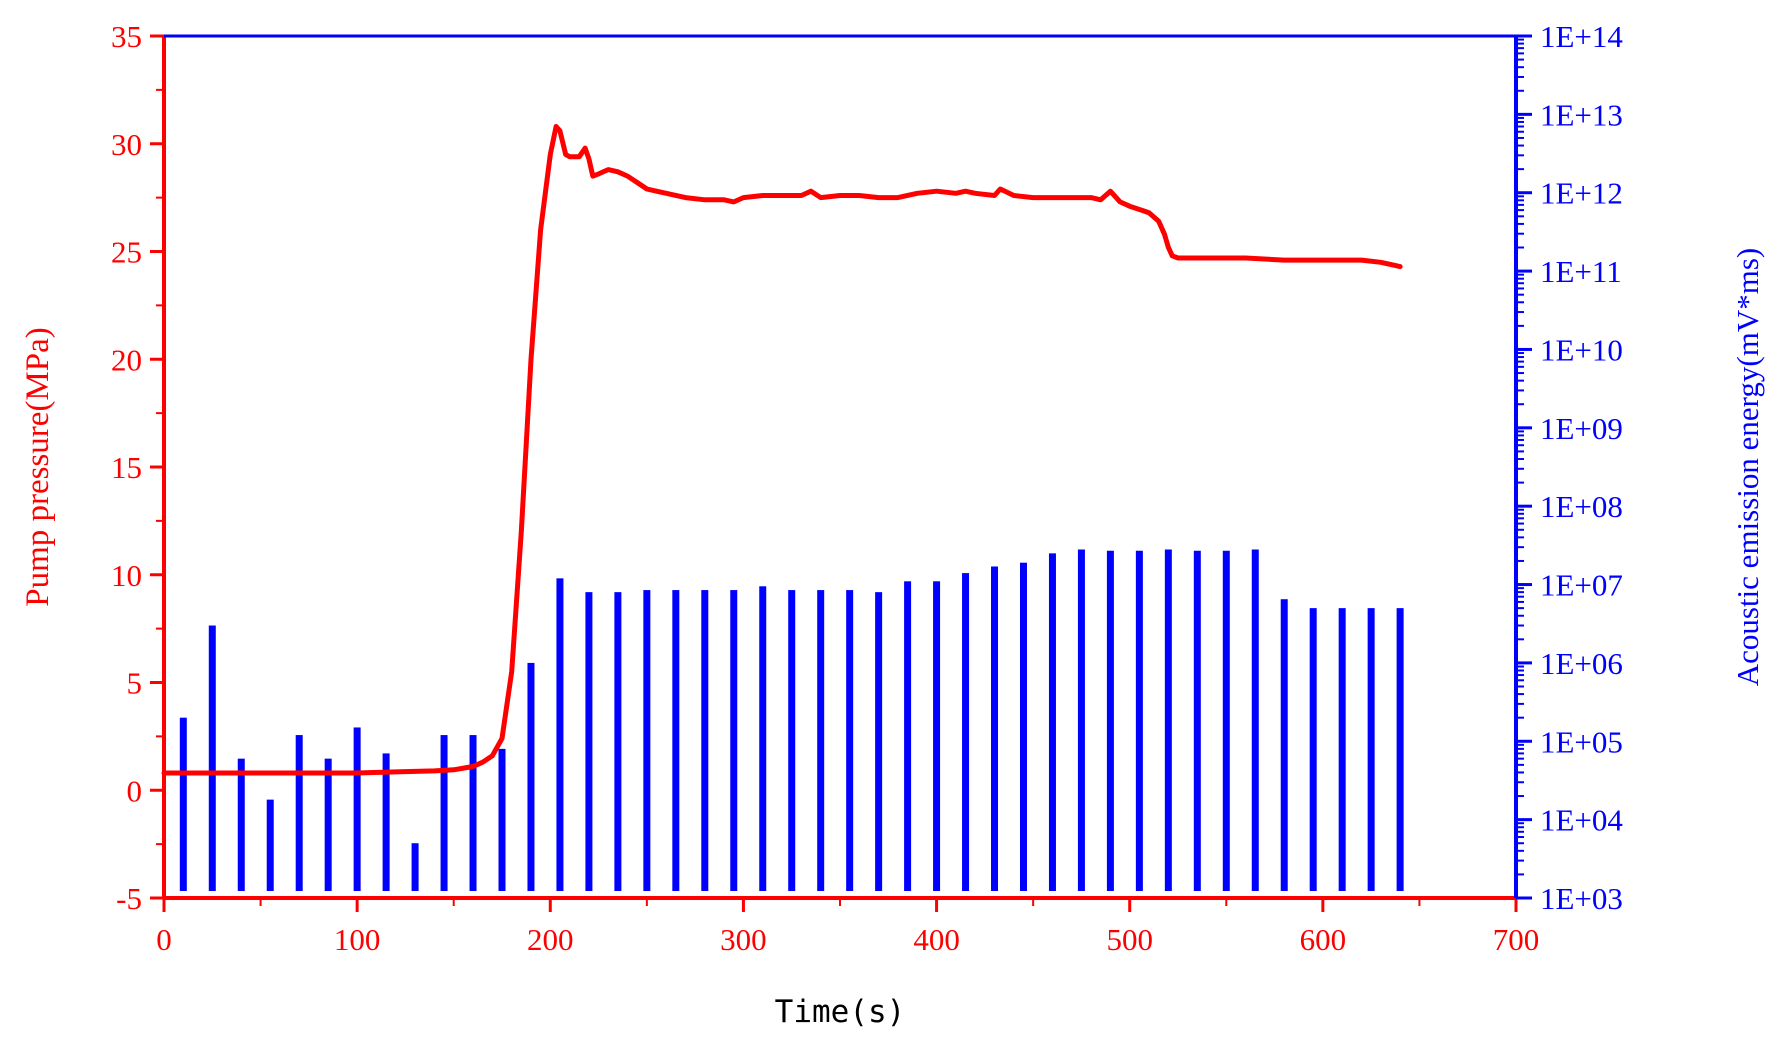  Describe the element at coordinates (1581, 506) in the screenshot. I see `right-tick-label: 1E+08` at that location.